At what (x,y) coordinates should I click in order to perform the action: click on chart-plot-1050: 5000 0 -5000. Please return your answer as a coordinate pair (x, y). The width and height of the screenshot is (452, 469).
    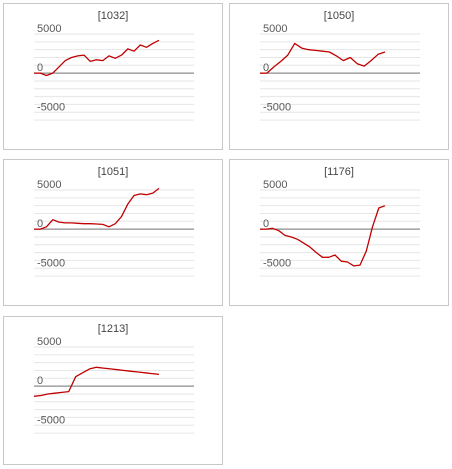
    Looking at the image, I should click on (340, 72).